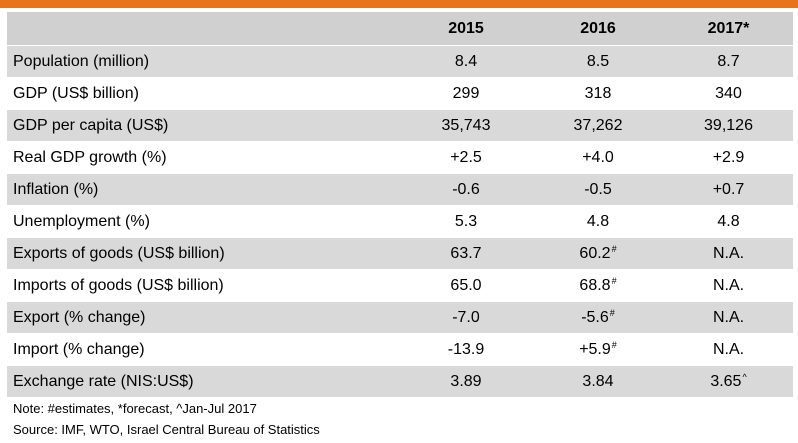 This screenshot has width=798, height=443. What do you see at coordinates (728, 29) in the screenshot?
I see `header-year-2017: 2017*` at bounding box center [728, 29].